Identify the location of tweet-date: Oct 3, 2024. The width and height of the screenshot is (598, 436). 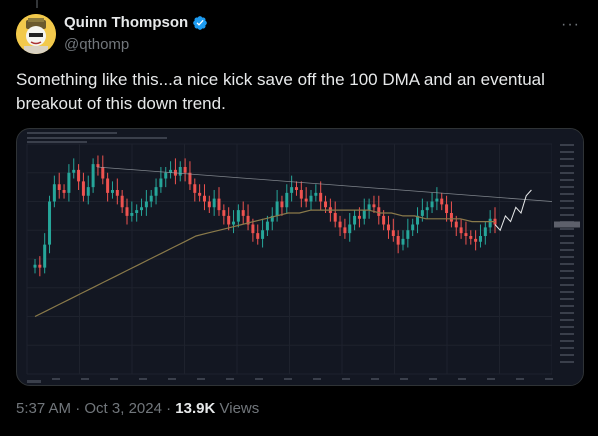
(123, 408).